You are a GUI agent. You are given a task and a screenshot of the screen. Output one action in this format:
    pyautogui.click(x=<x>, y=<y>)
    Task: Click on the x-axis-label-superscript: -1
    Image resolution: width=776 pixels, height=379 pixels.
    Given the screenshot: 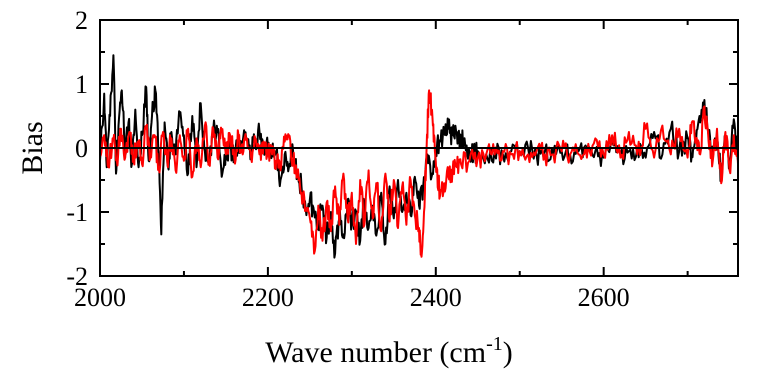 What is the action you would take?
    pyautogui.click(x=494, y=344)
    